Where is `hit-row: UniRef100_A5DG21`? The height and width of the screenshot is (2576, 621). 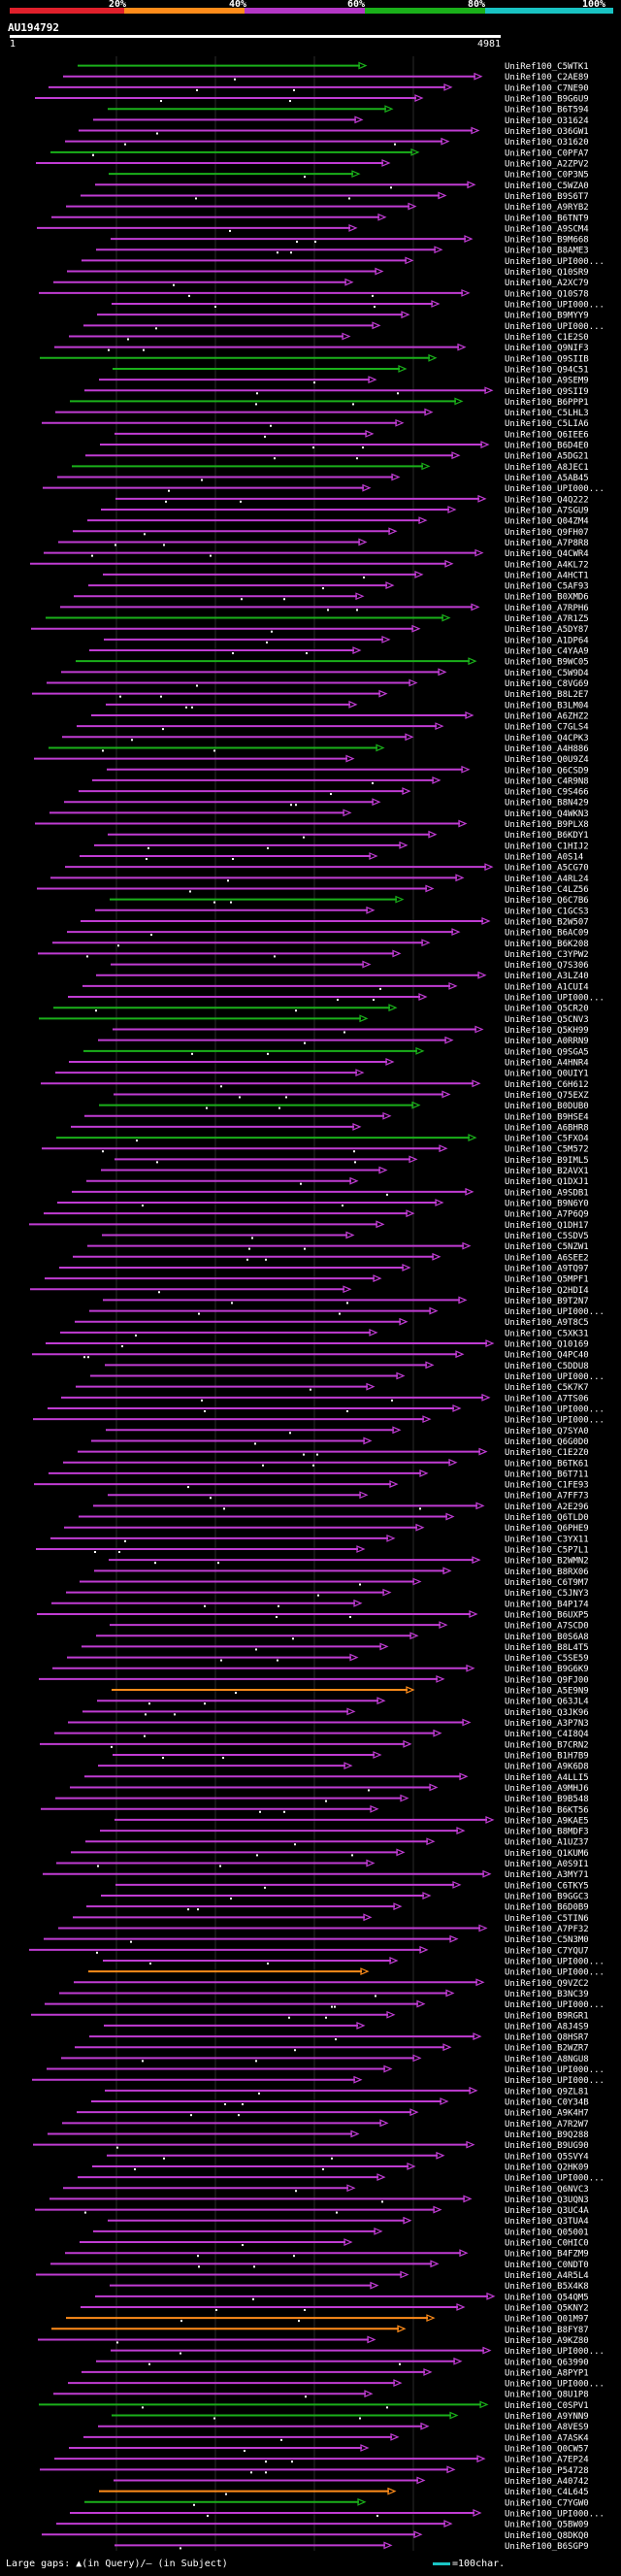
hit-row: UniRef100_A5DG21 is located at coordinates (337, 456).